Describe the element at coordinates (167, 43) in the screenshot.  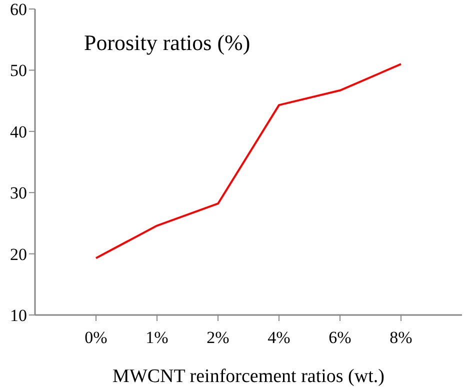
I see `text: Porosity ratios (%)` at that location.